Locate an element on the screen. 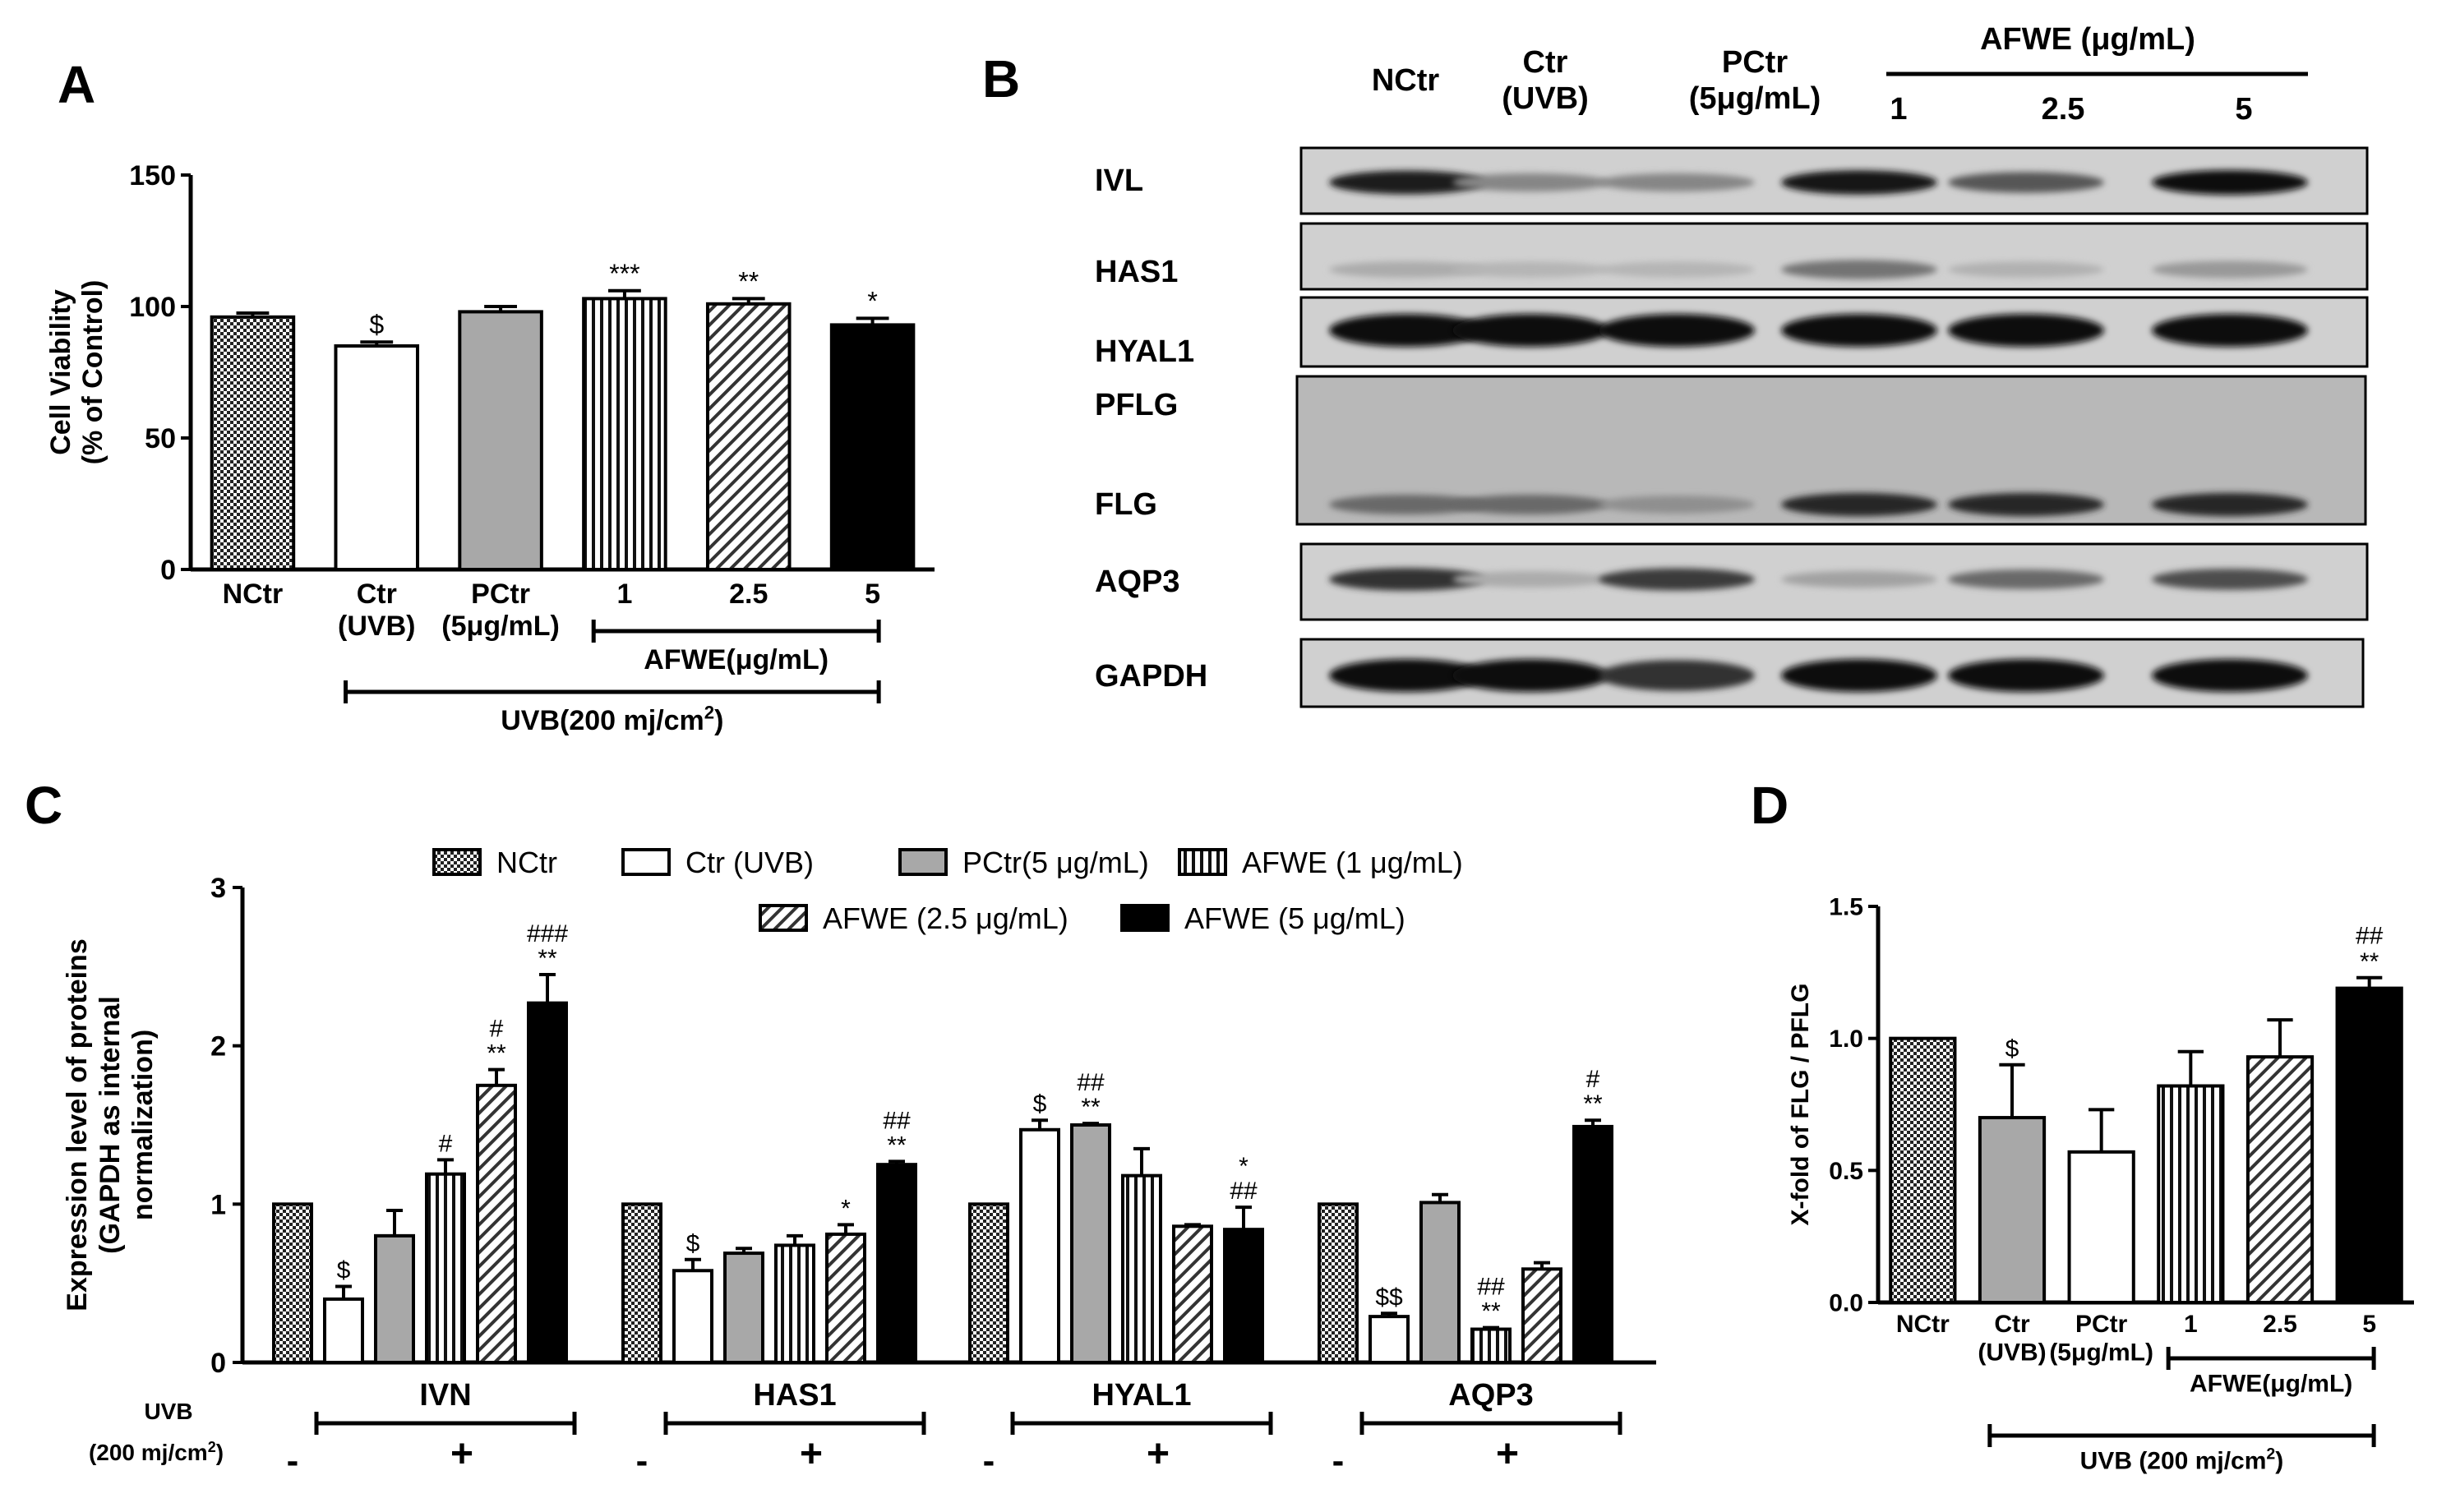  blot-row-label: FLG is located at coordinates (1126, 505).